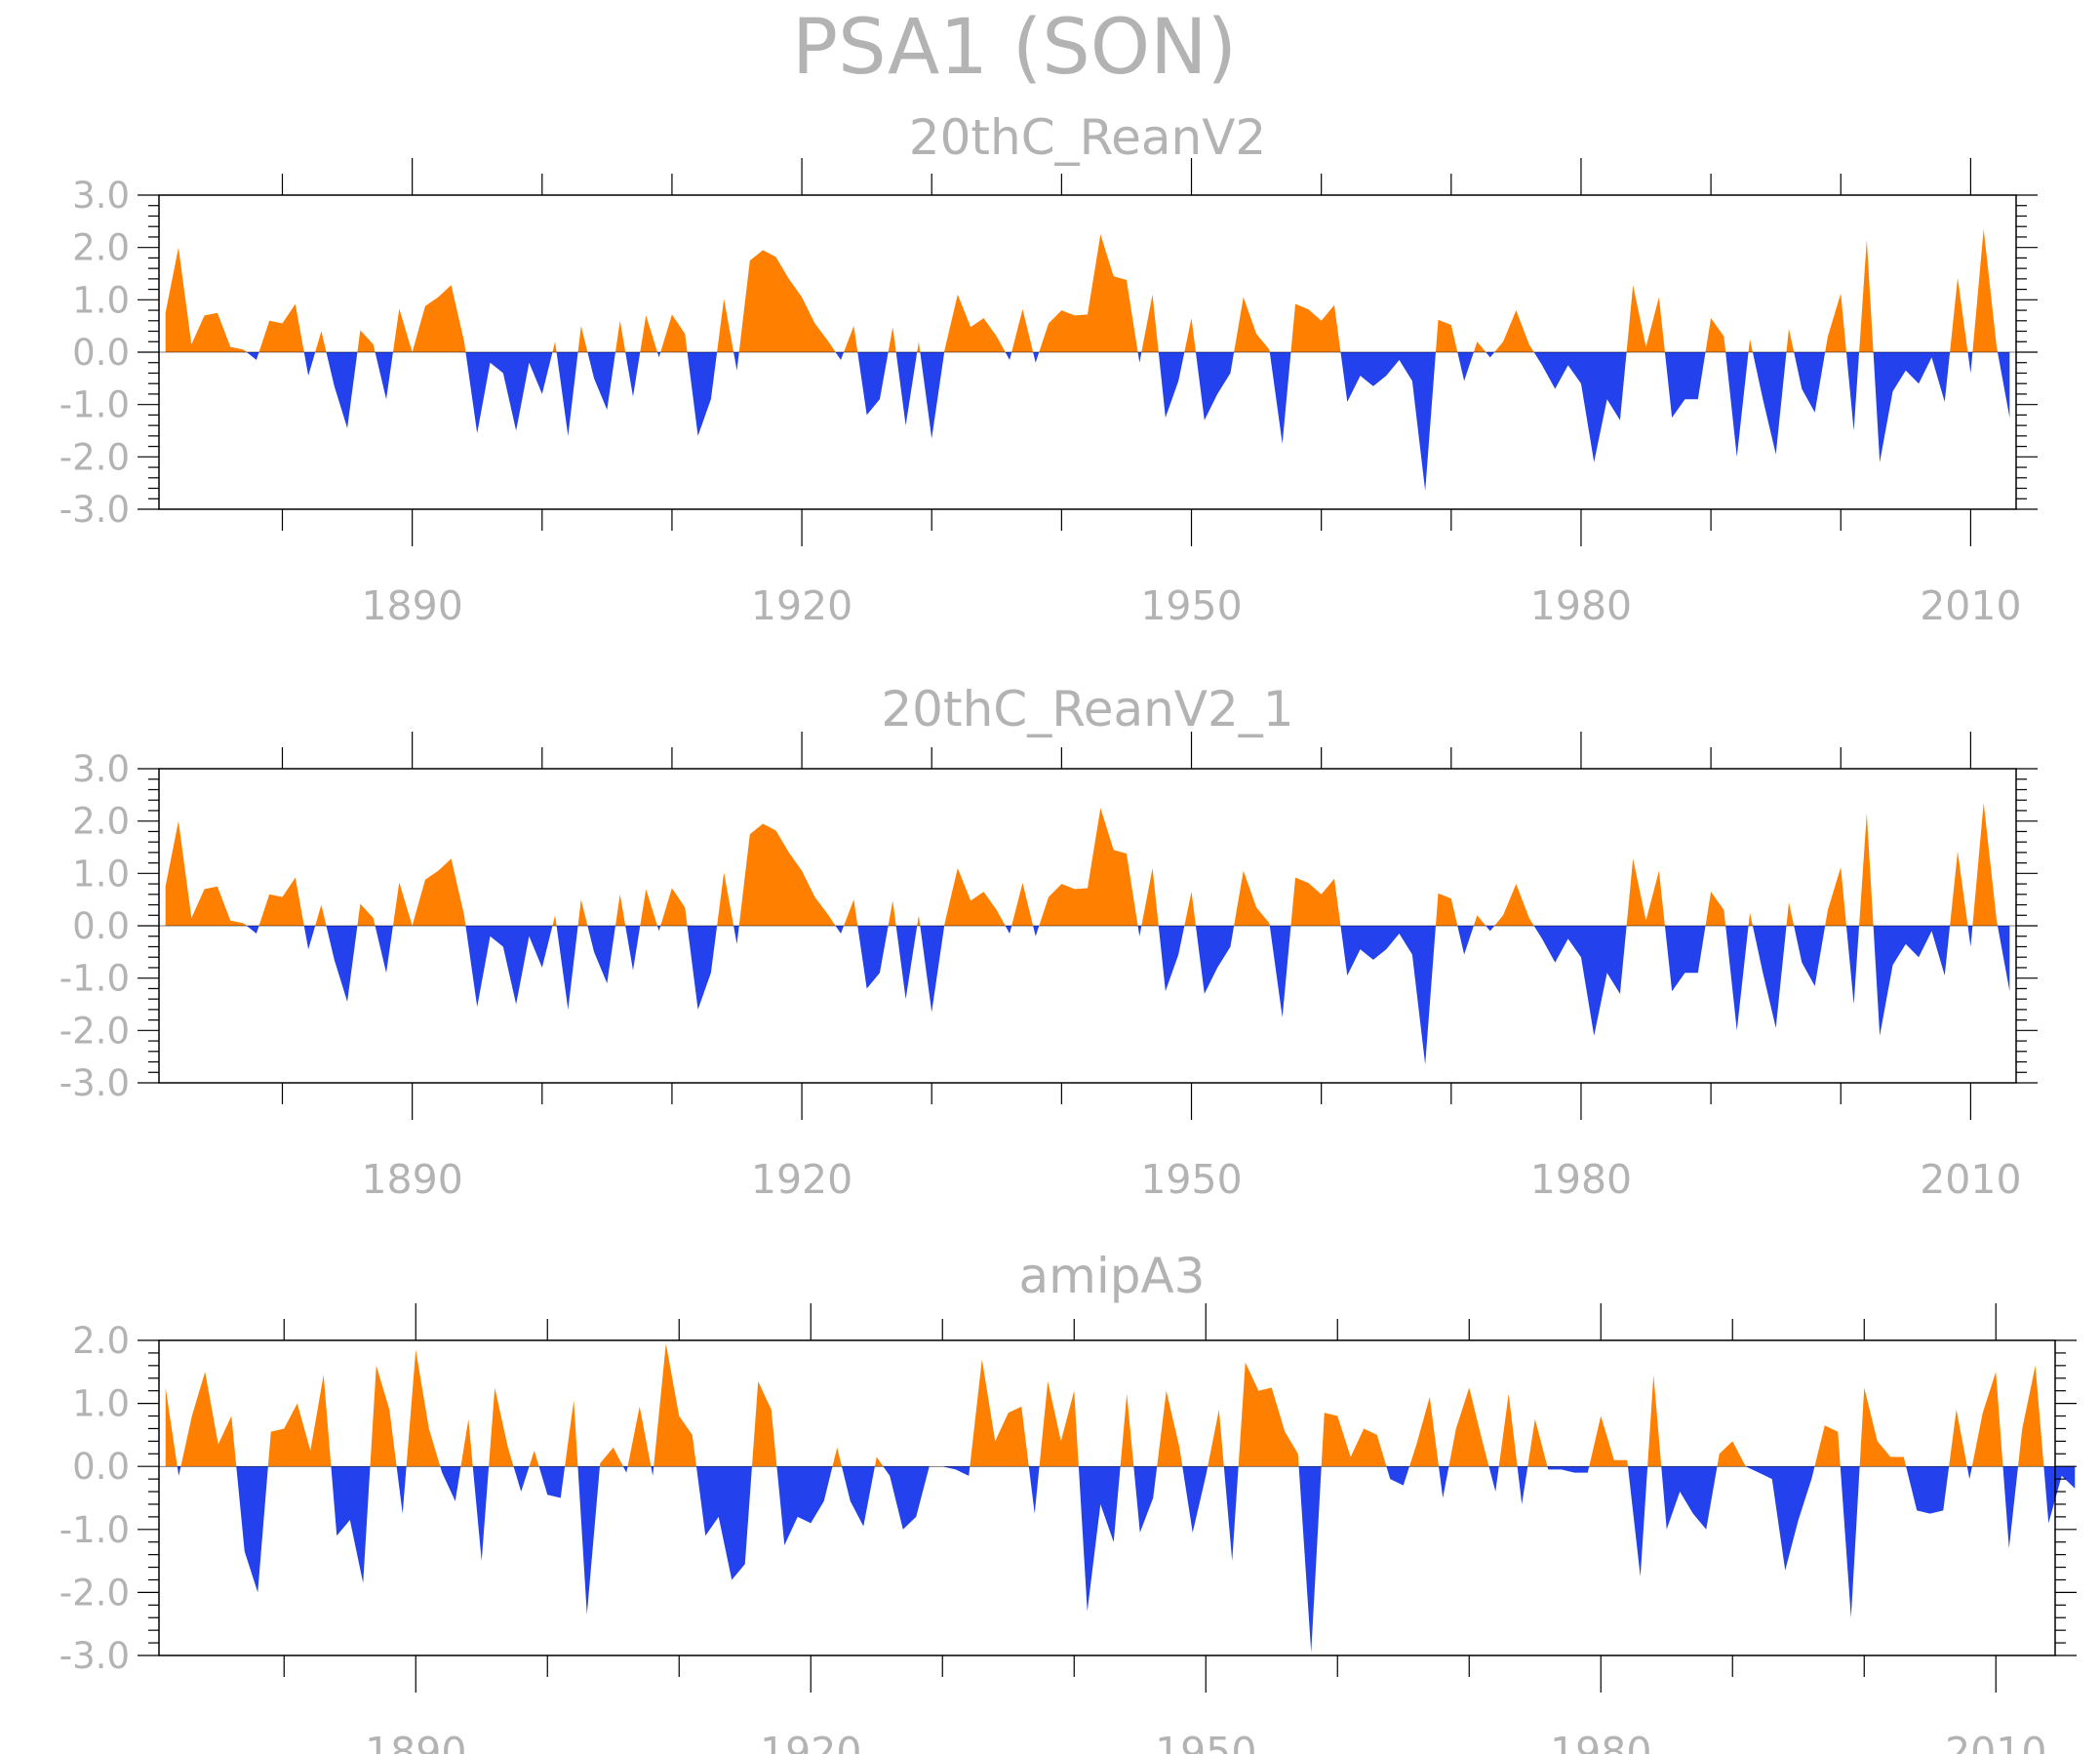  What do you see at coordinates (1112, 1276) in the screenshot?
I see `panel-title: amipA3` at bounding box center [1112, 1276].